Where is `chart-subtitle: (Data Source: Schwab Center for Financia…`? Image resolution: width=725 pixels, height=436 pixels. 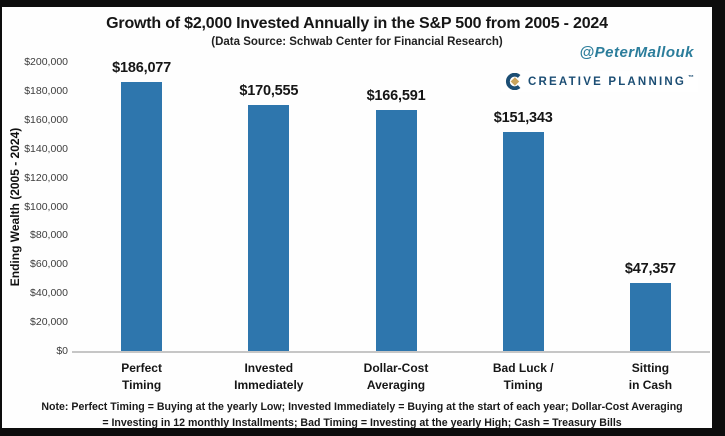 chart-subtitle: (Data Source: Schwab Center for Financia… is located at coordinates (357, 42).